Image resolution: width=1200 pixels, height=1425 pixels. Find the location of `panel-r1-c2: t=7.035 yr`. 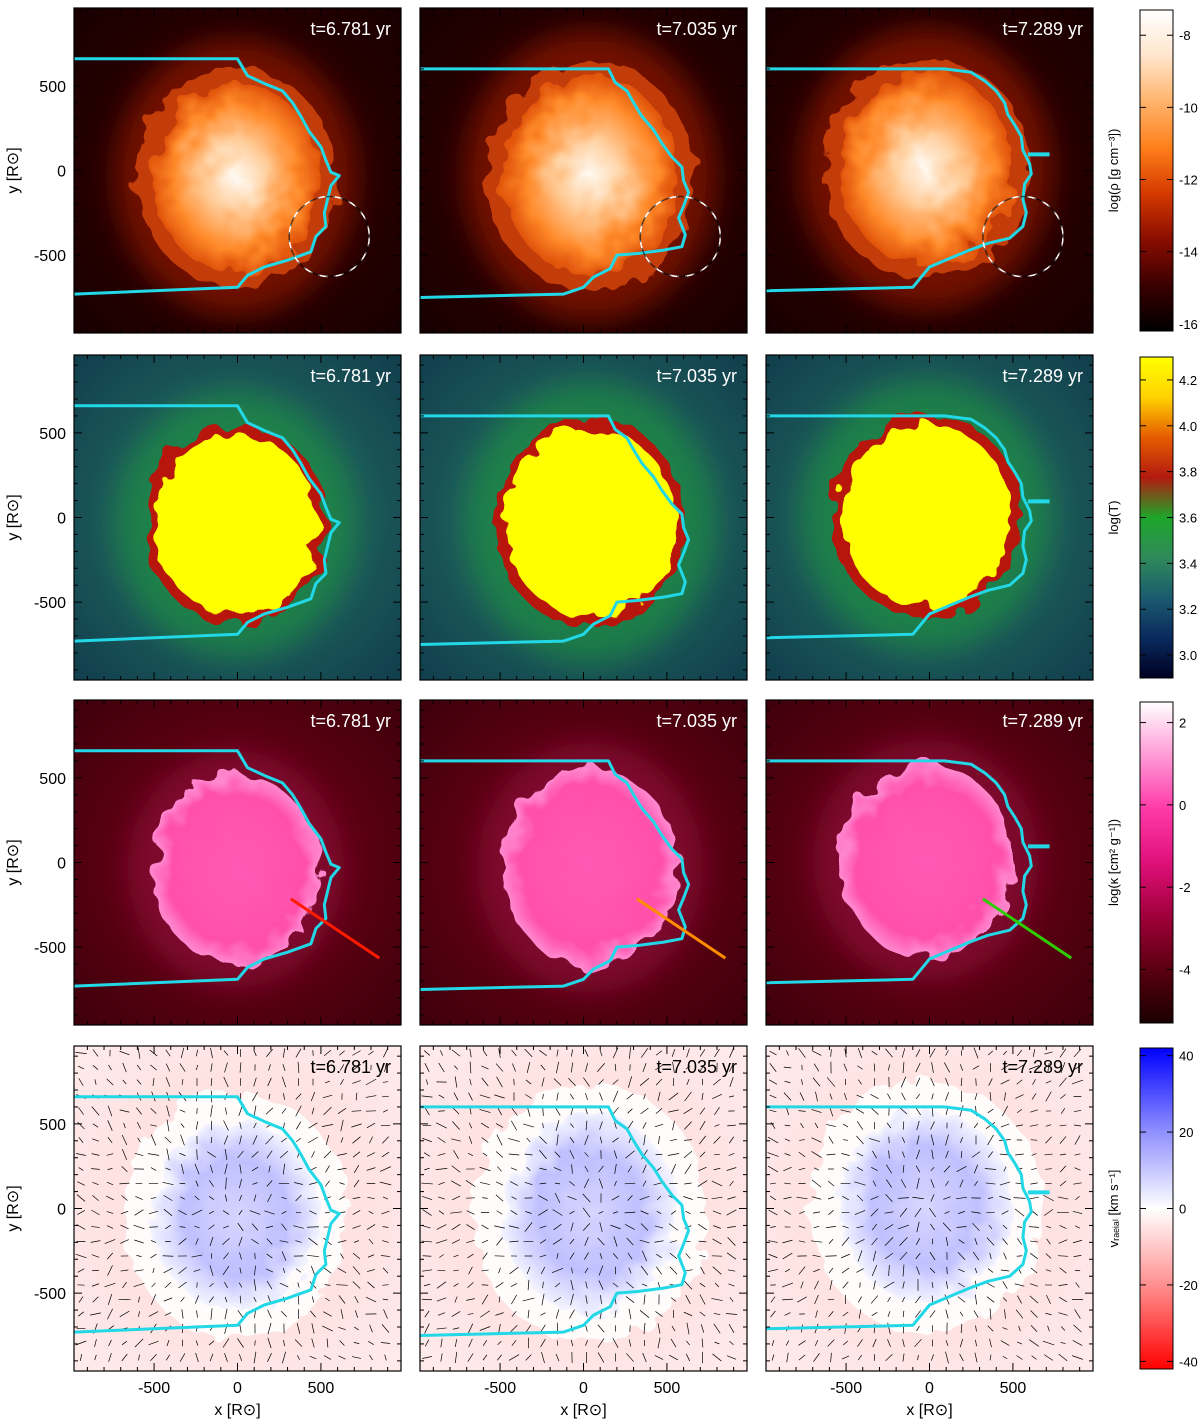

panel-r1-c2: t=7.035 yr is located at coordinates (583, 170).